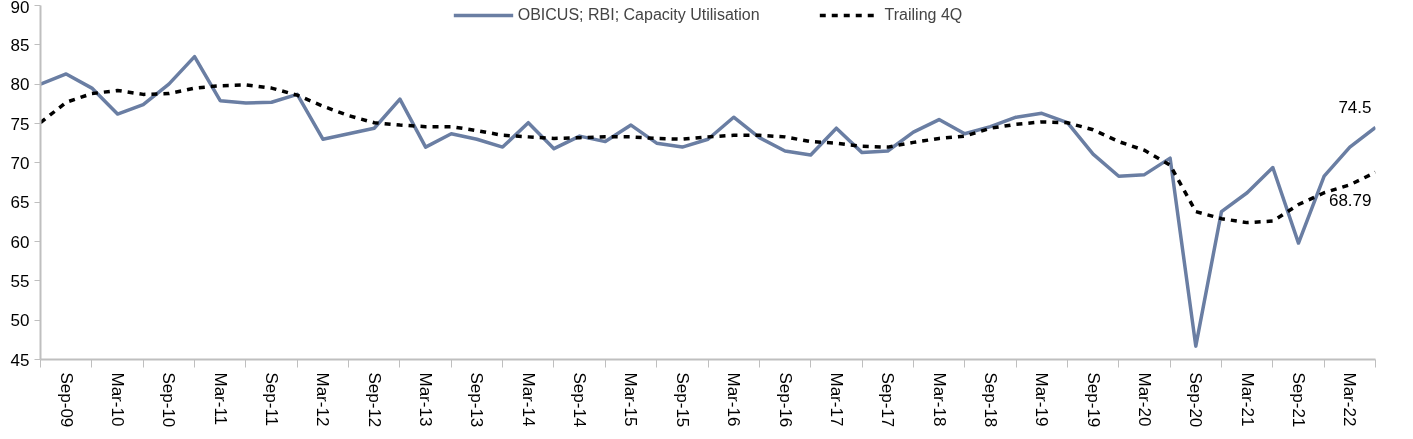  I want to click on y-tick-label: 50, so click(20, 321).